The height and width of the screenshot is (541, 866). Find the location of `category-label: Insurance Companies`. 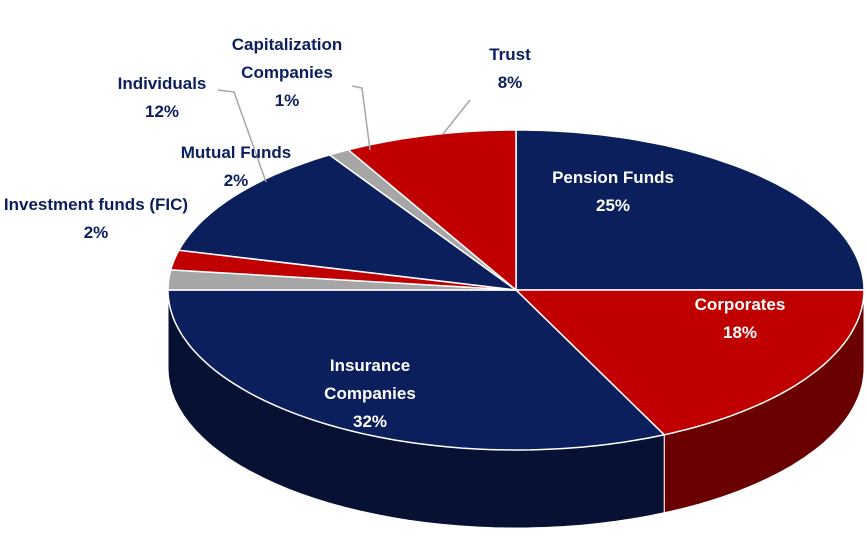

category-label: Insurance Companies is located at coordinates (370, 379).